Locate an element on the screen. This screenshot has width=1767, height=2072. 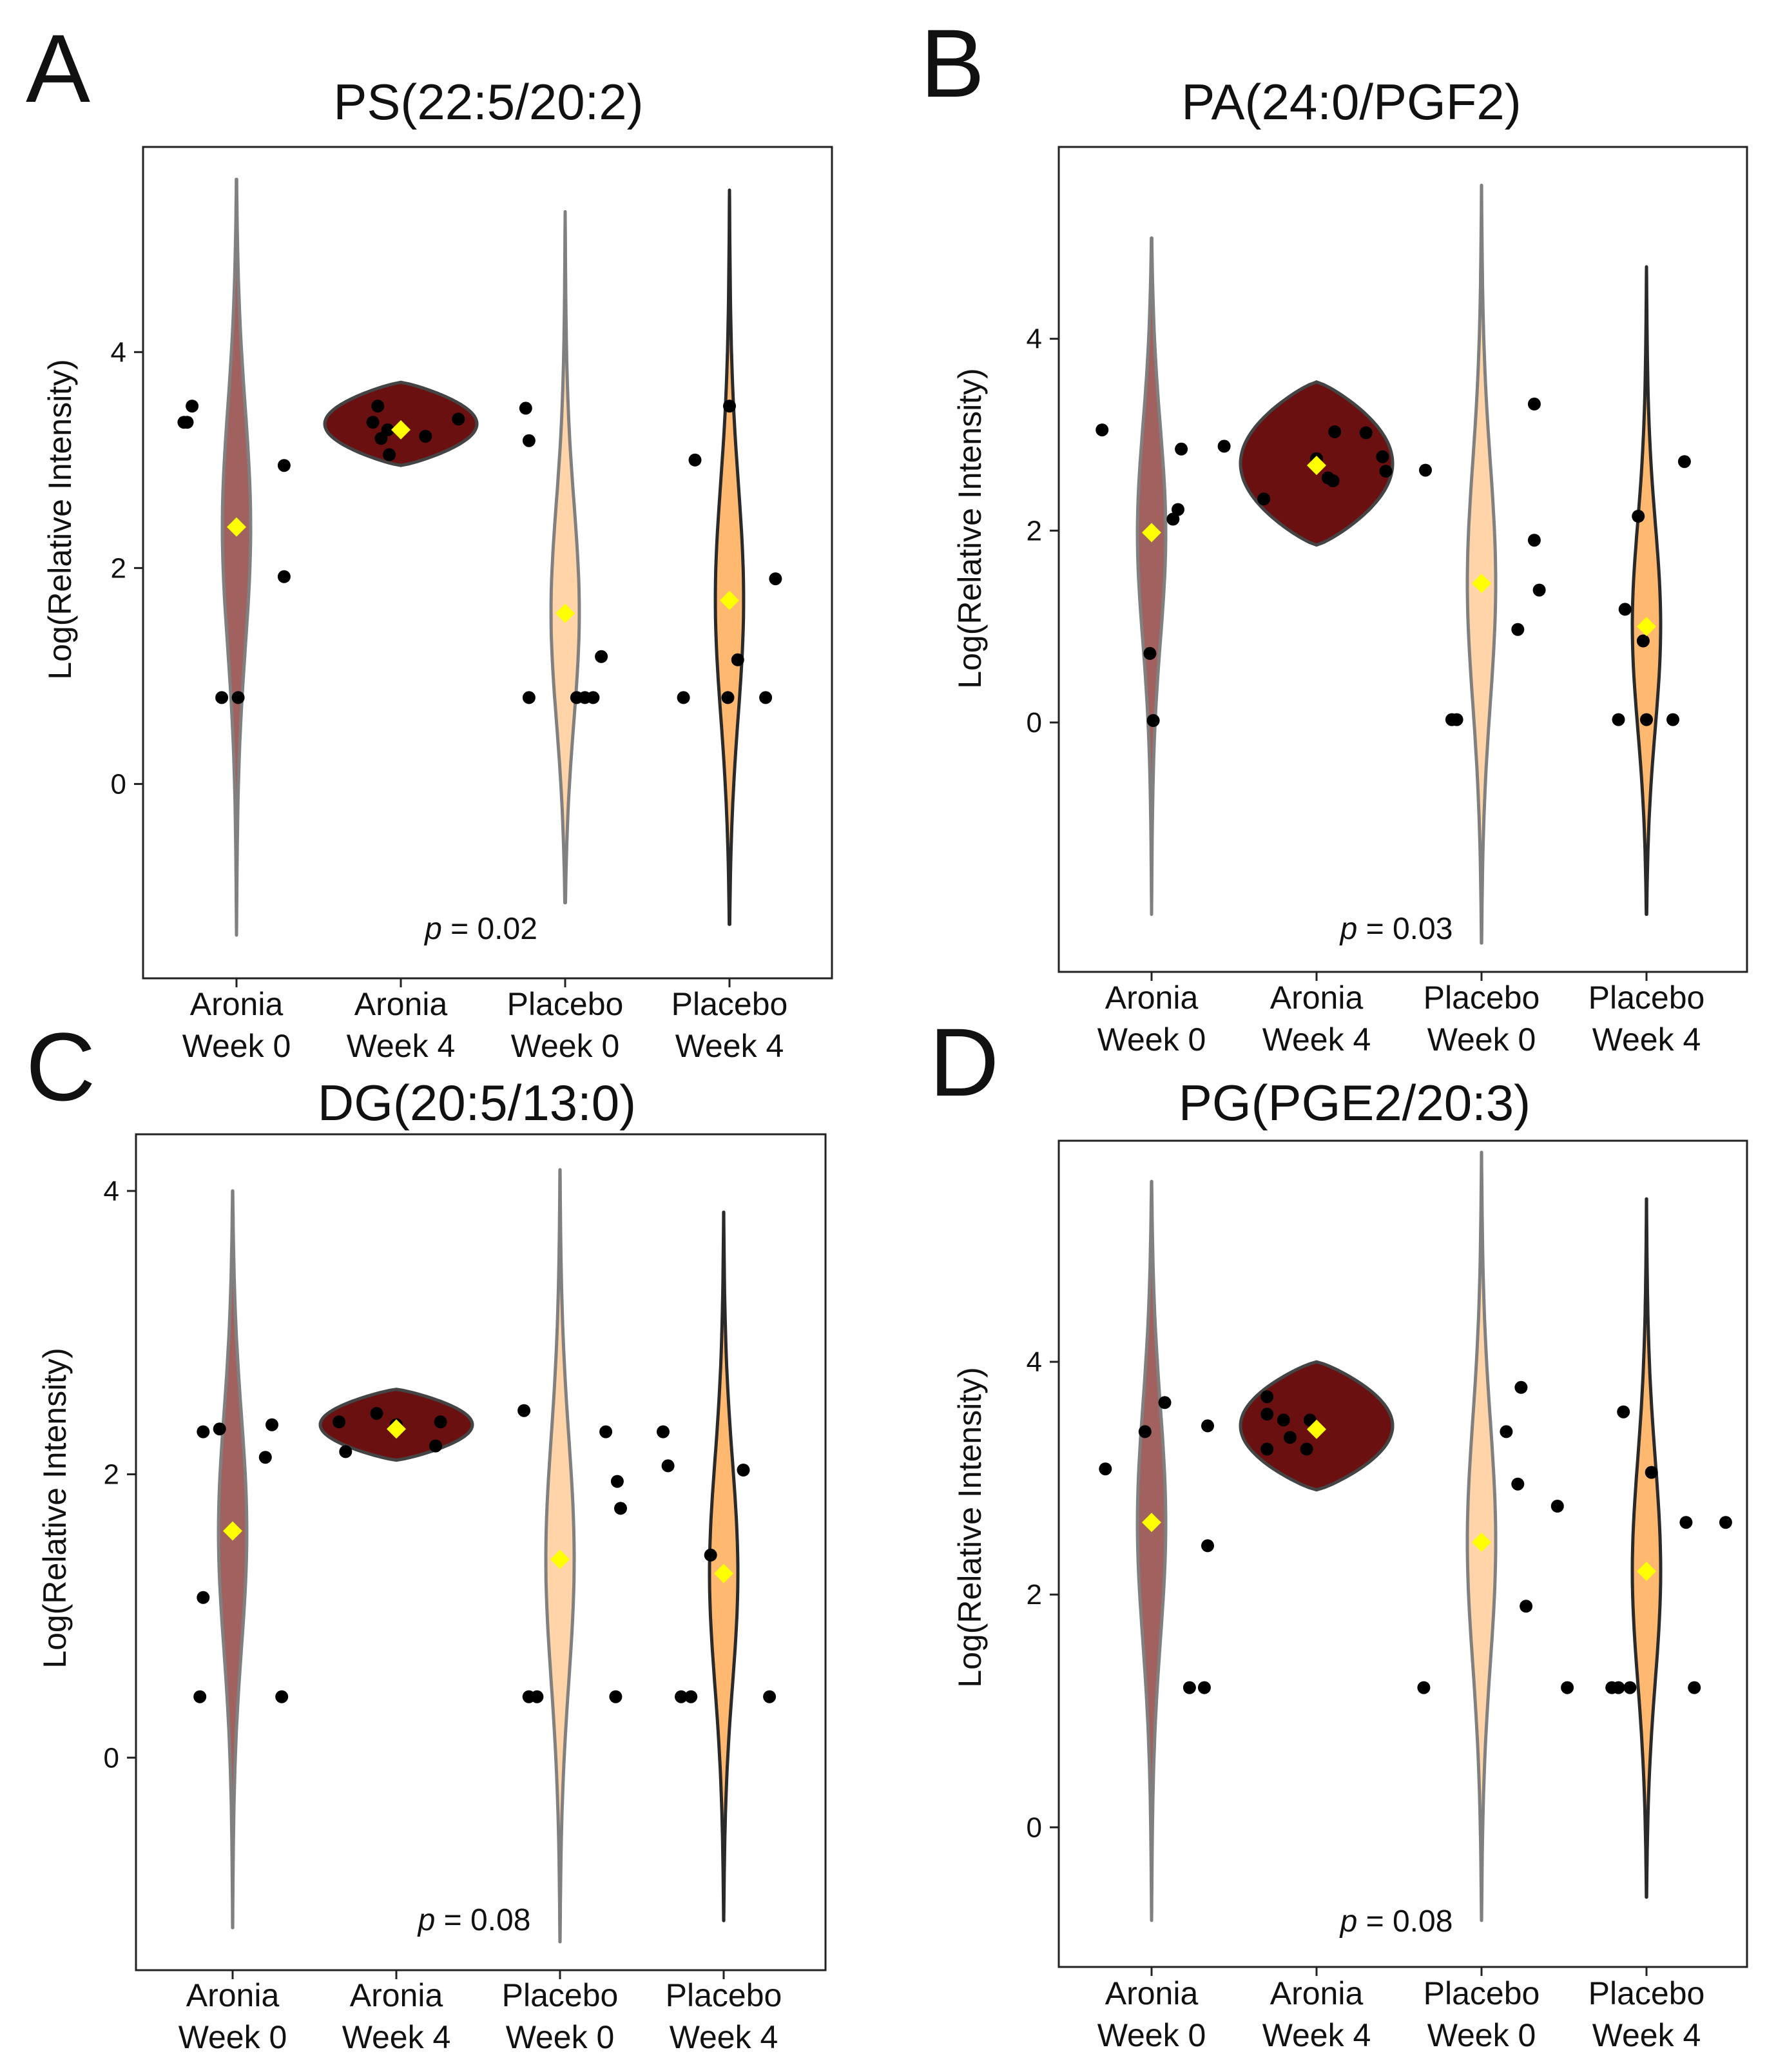
y-axis-title-c: Log(Relative Intensity) is located at coordinates (55, 1508).